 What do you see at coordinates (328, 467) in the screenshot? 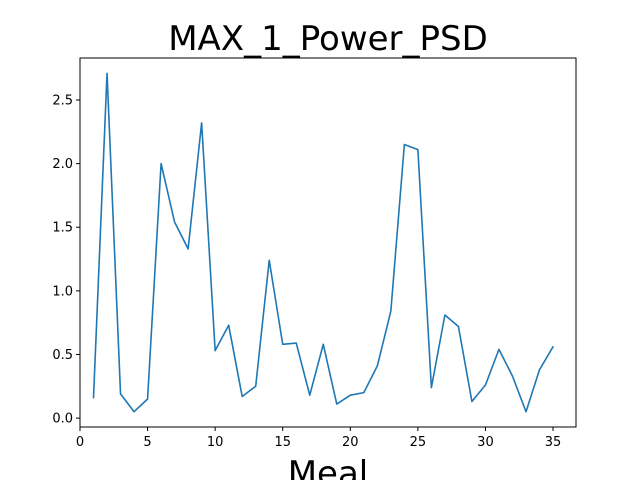
I see `x-axis-label: Meal` at bounding box center [328, 467].